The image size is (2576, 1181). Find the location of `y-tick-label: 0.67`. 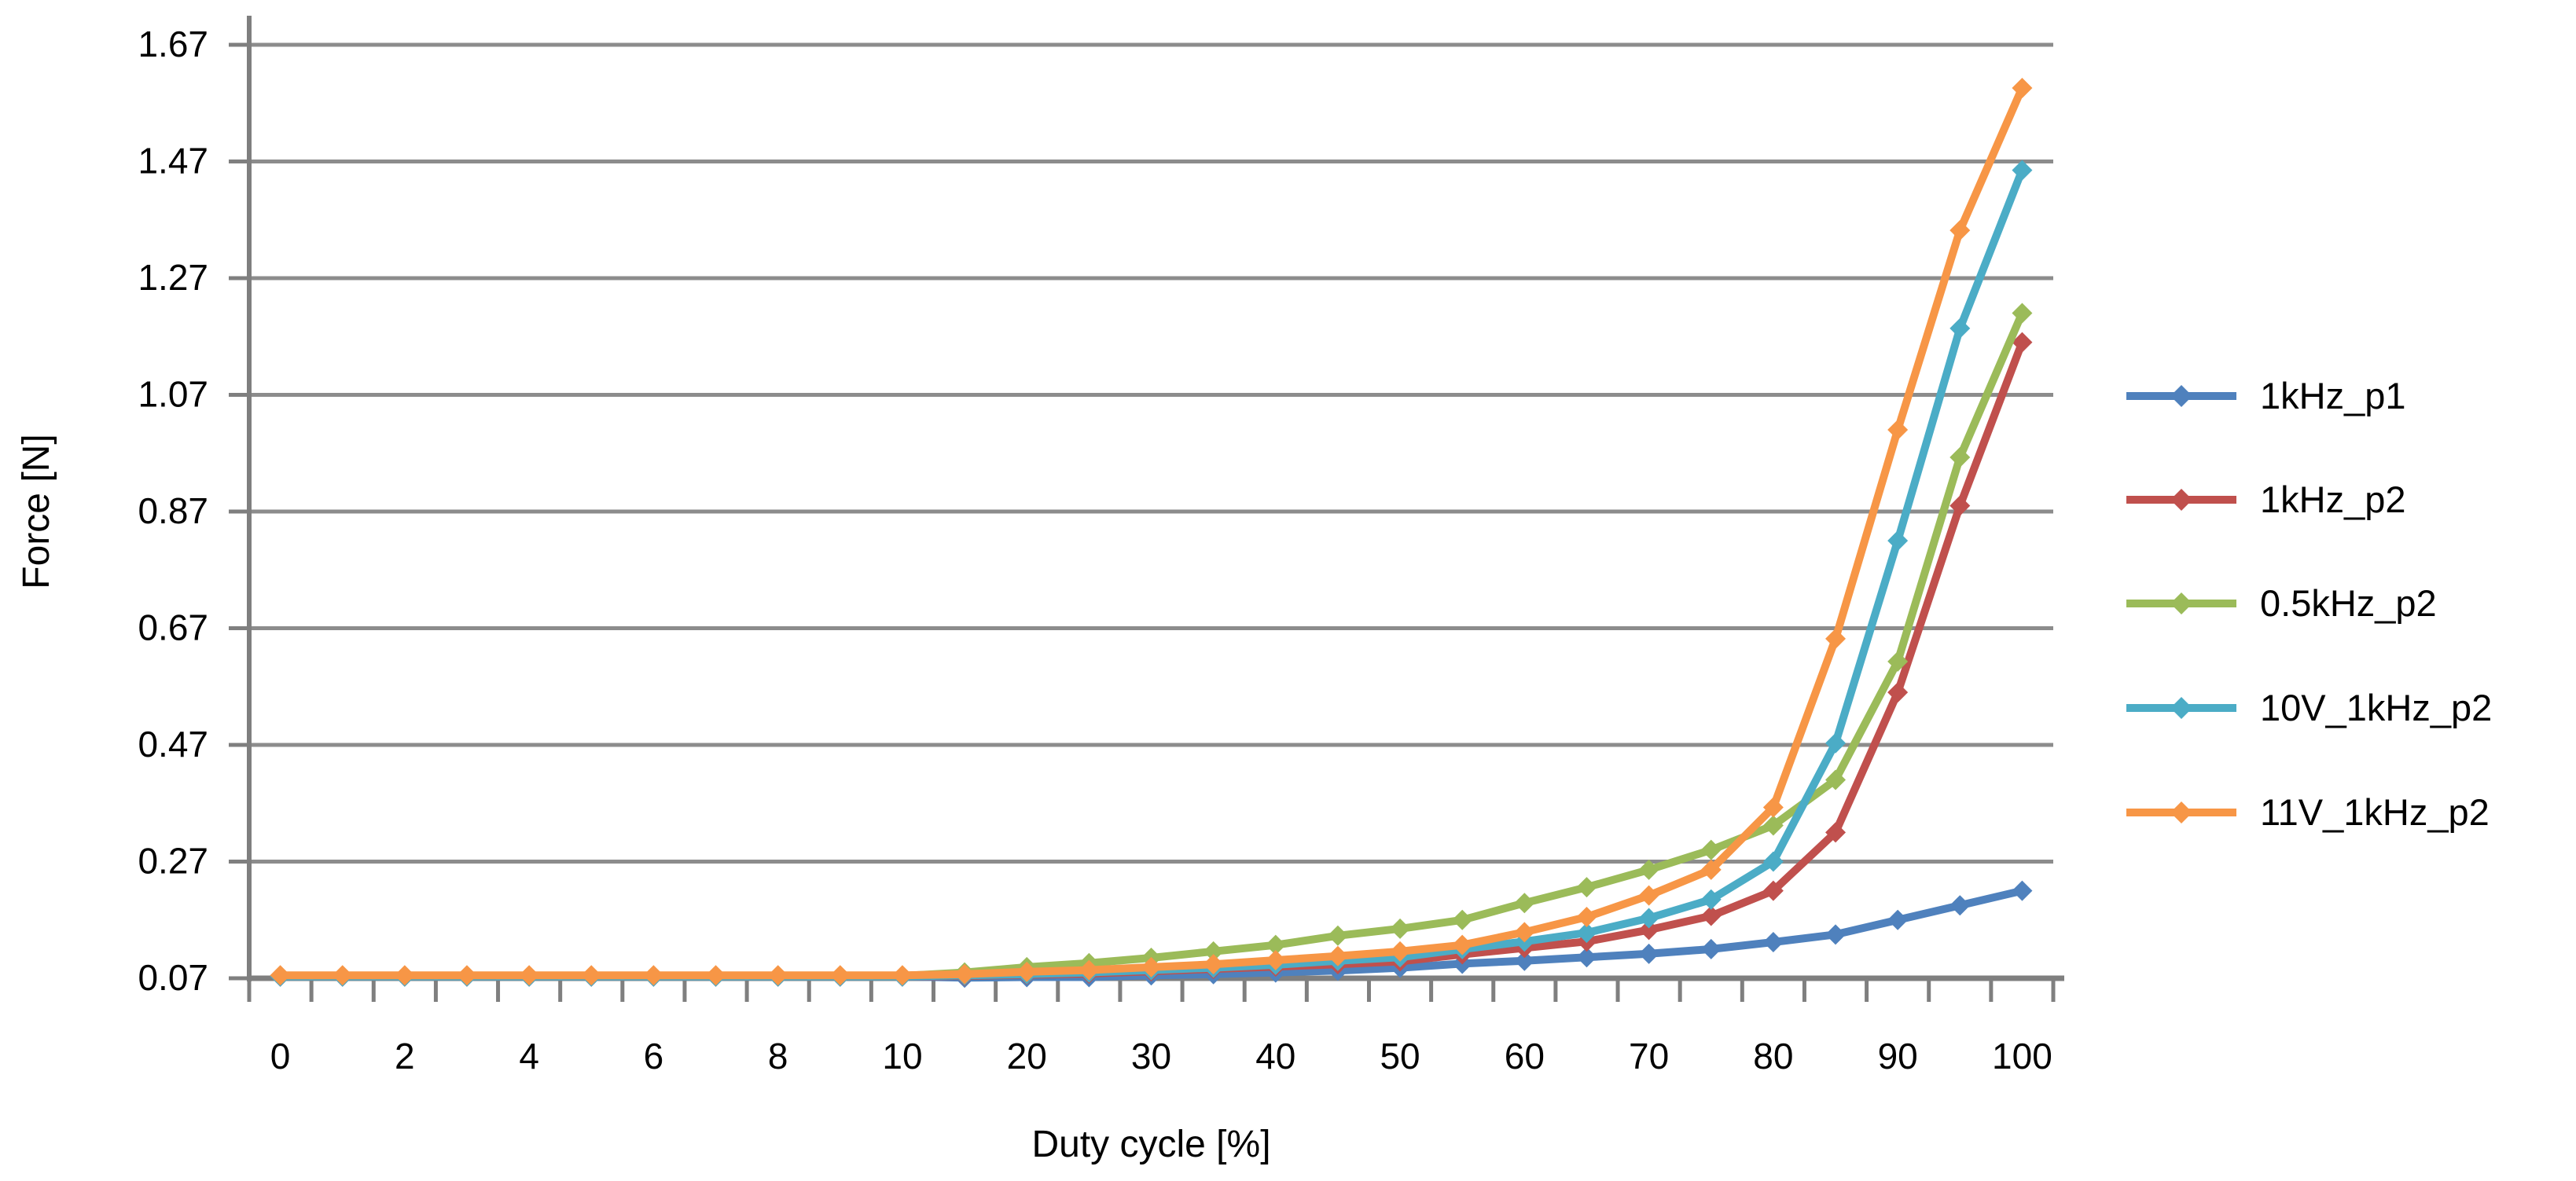

y-tick-label: 0.67 is located at coordinates (173, 627).